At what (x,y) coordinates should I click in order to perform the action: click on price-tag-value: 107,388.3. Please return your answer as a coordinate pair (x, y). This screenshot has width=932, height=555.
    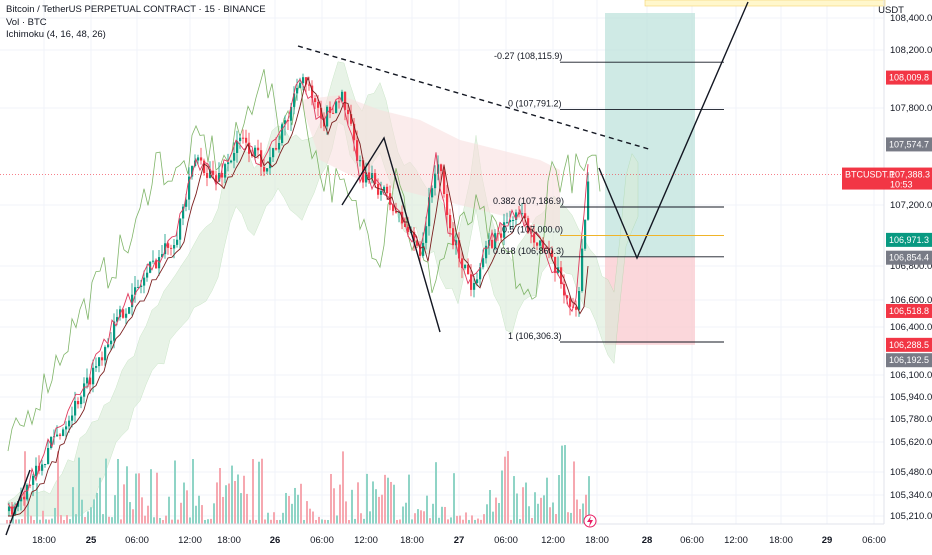
    Looking at the image, I should click on (910, 175).